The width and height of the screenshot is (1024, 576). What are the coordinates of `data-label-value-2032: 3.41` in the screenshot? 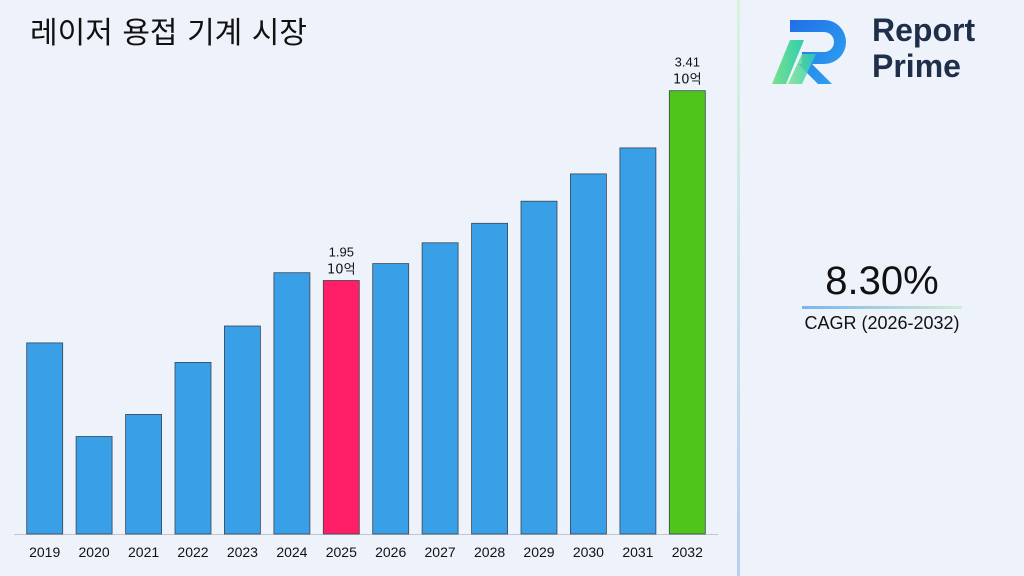 It's located at (687, 62).